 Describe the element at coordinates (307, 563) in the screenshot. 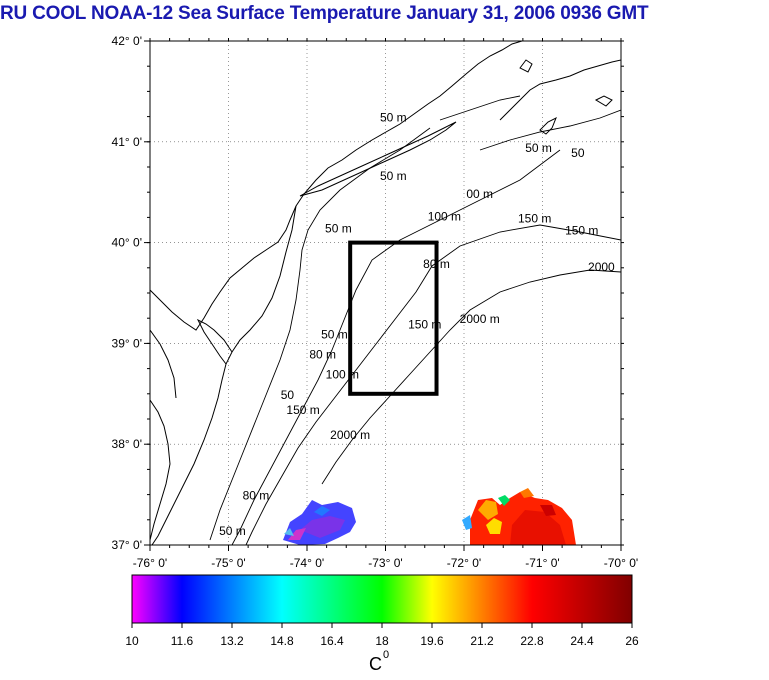

I see `lon-tick-label: -74° 0'` at that location.